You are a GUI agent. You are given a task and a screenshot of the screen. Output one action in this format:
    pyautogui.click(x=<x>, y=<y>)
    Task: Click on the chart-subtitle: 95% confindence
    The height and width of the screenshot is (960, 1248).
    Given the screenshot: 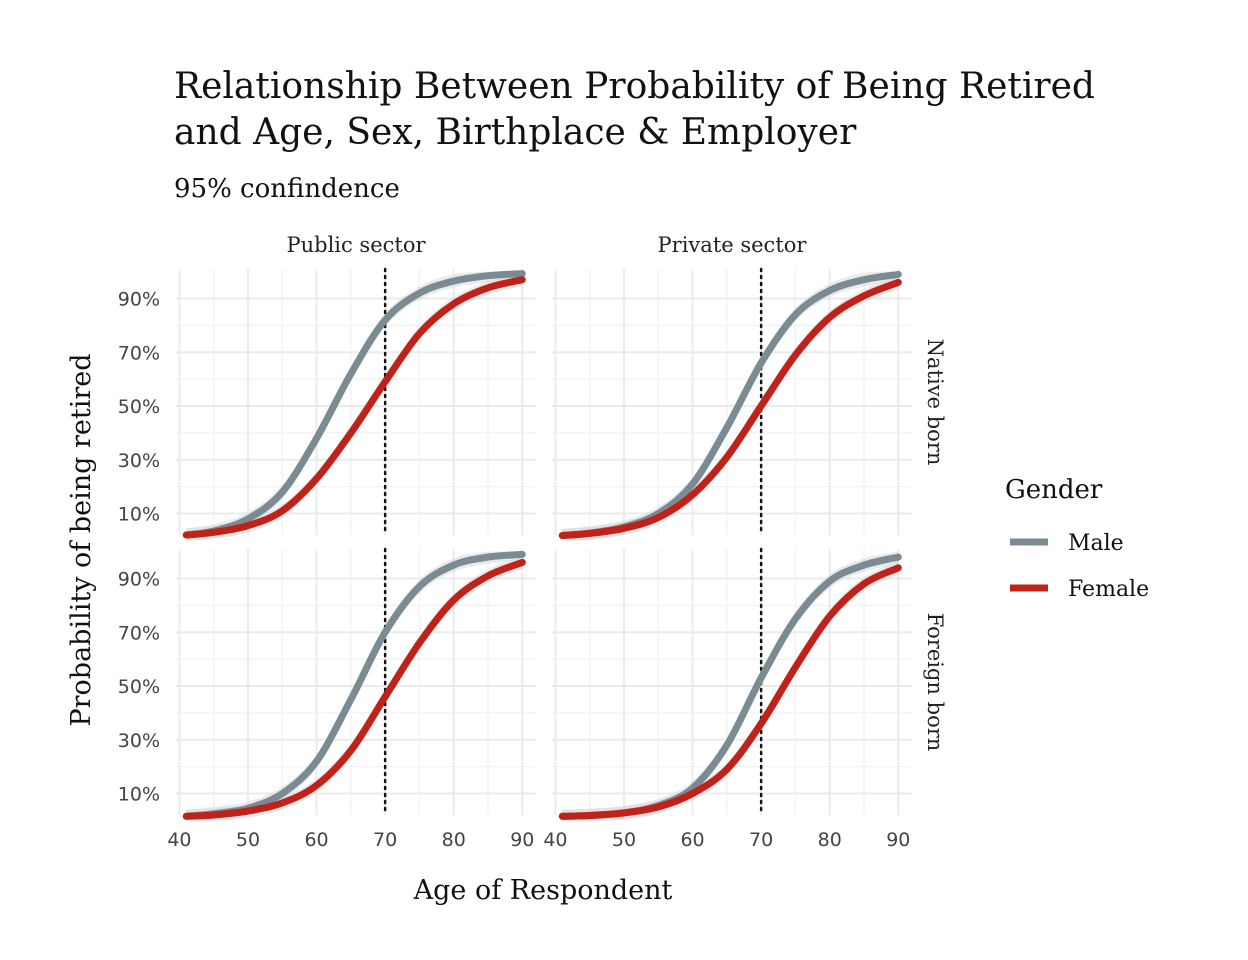 What is the action you would take?
    pyautogui.click(x=287, y=189)
    